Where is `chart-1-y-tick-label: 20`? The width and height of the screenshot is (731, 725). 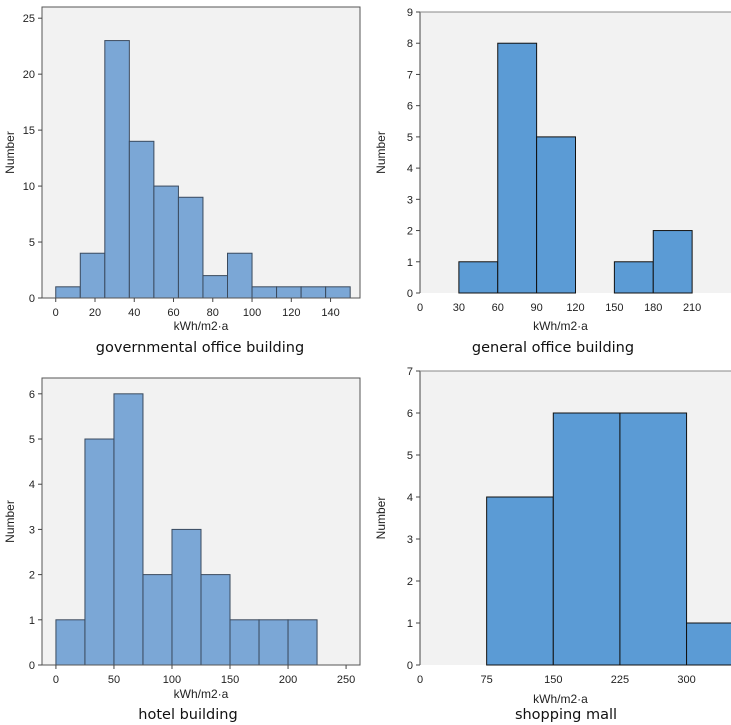 chart-1-y-tick-label: 20 is located at coordinates (29, 75).